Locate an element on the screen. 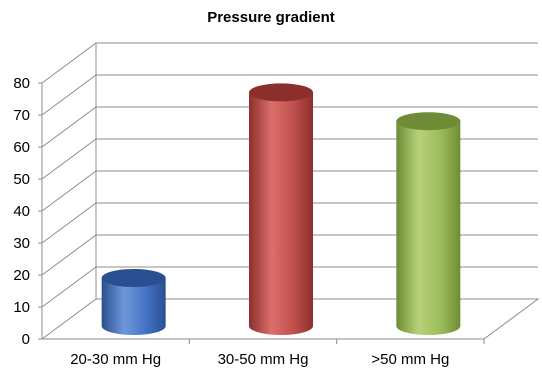 This screenshot has height=370, width=542. y-tick-label: 30 is located at coordinates (21, 243).